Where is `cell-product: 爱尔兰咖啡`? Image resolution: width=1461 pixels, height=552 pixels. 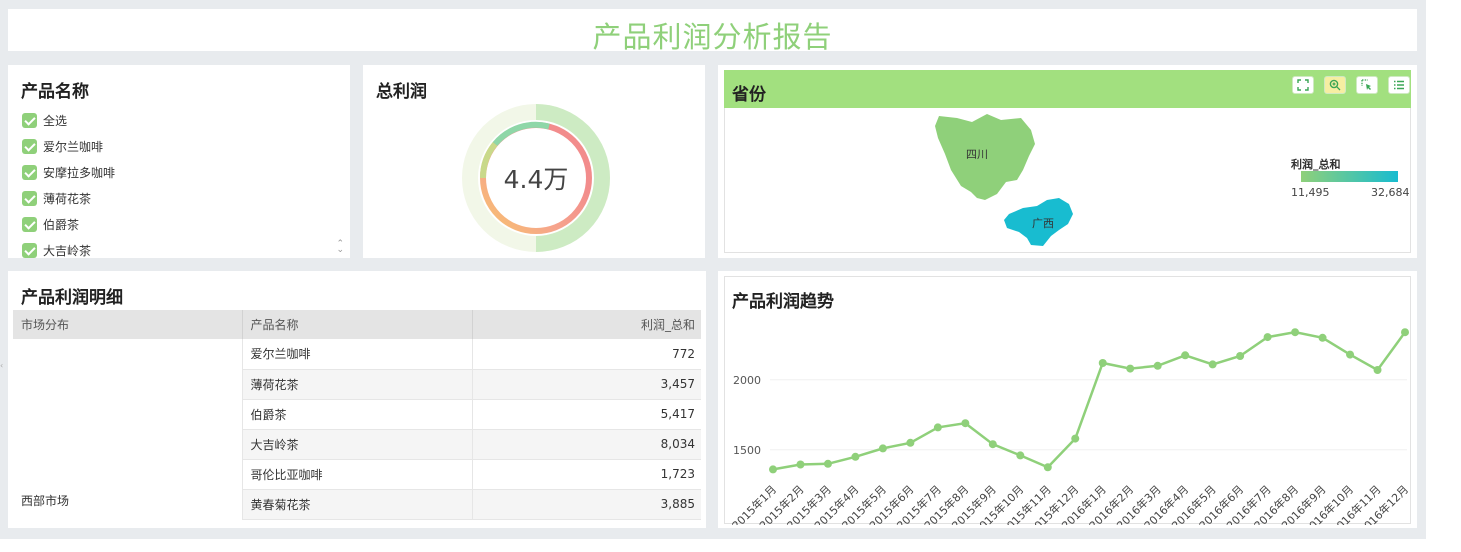
cell-product: 爱尔兰咖啡 is located at coordinates (357, 354).